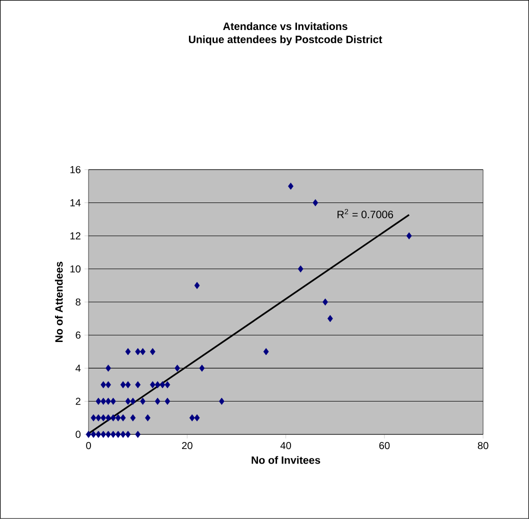 The height and width of the screenshot is (519, 529). What do you see at coordinates (88, 446) in the screenshot?
I see `x-tick-label: 0` at bounding box center [88, 446].